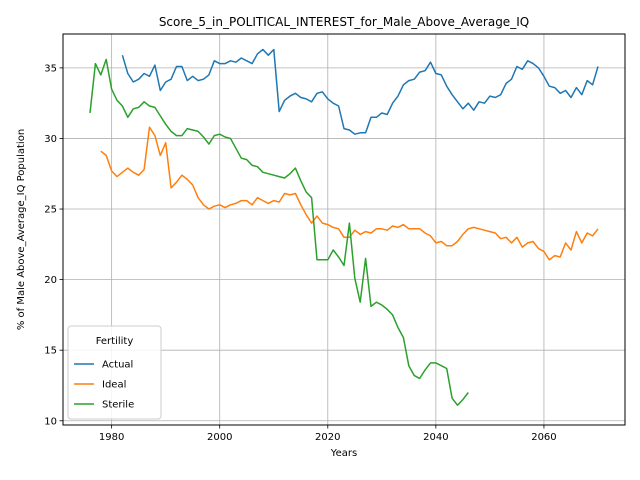  I want to click on x-tick-label: 2000, so click(219, 437).